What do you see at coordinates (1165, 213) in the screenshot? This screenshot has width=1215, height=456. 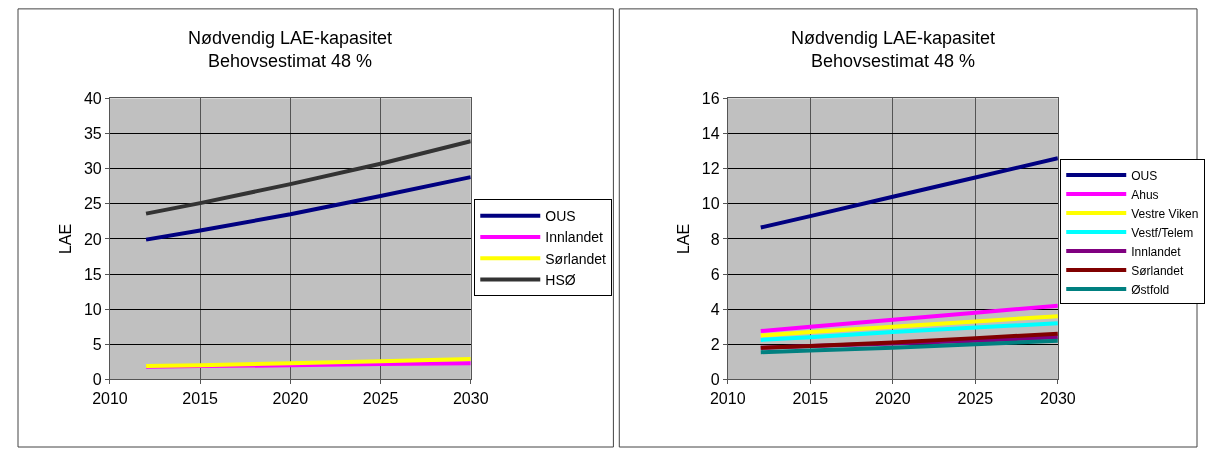 I see `legend-label: Vestre Viken` at bounding box center [1165, 213].